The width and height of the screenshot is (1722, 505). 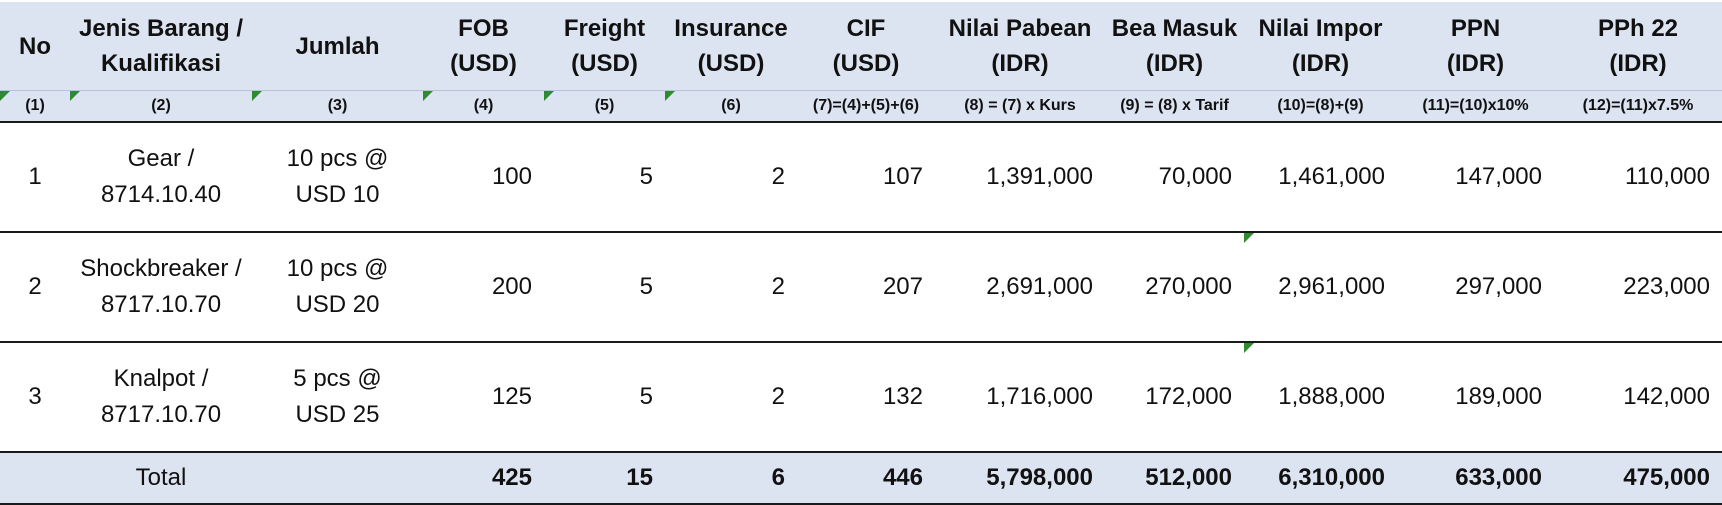 I want to click on cell-qty: 5 pcs @ USD 25, so click(x=337, y=397).